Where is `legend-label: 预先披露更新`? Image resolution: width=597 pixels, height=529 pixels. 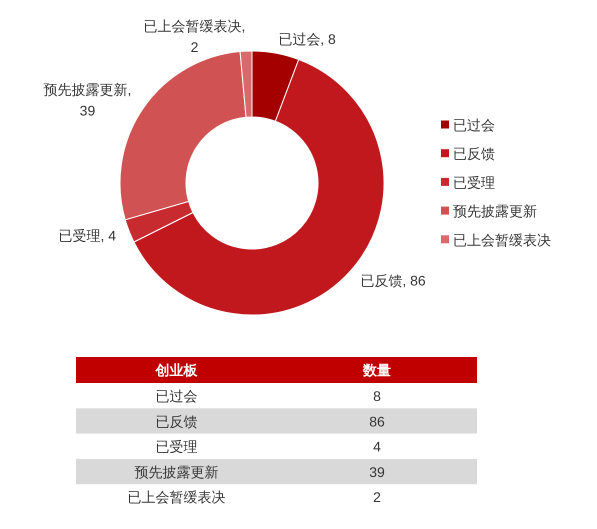
legend-label: 预先披露更新 is located at coordinates (495, 211).